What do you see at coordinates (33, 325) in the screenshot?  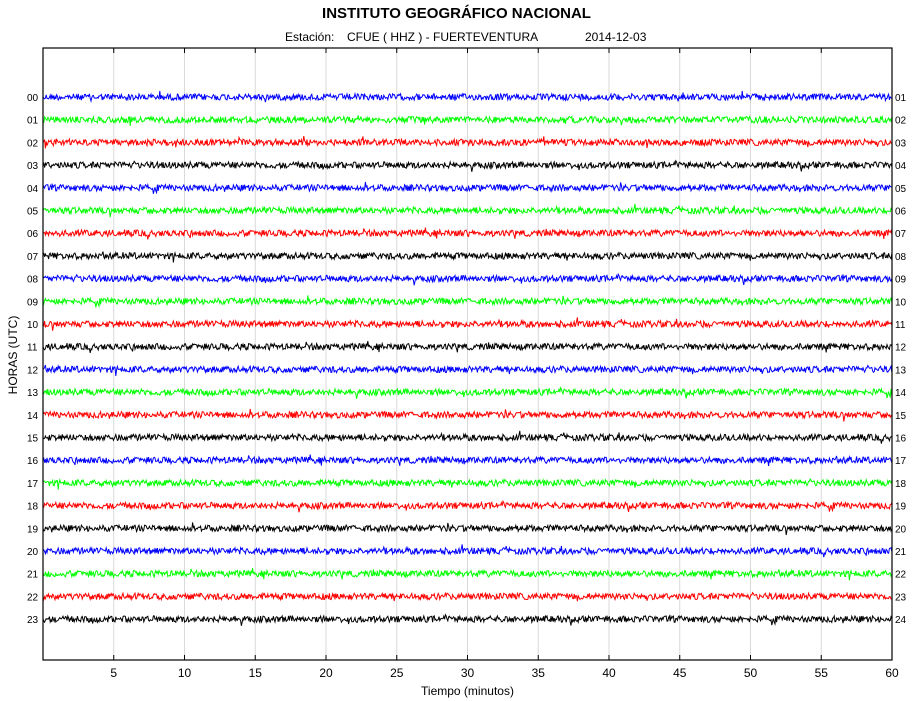 I see `hour-label-left-10: 10` at bounding box center [33, 325].